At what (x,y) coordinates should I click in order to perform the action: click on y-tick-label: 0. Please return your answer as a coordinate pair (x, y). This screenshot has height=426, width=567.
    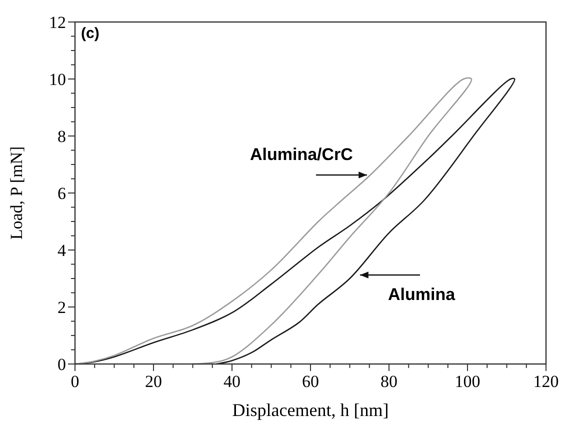
    Looking at the image, I should click on (62, 364).